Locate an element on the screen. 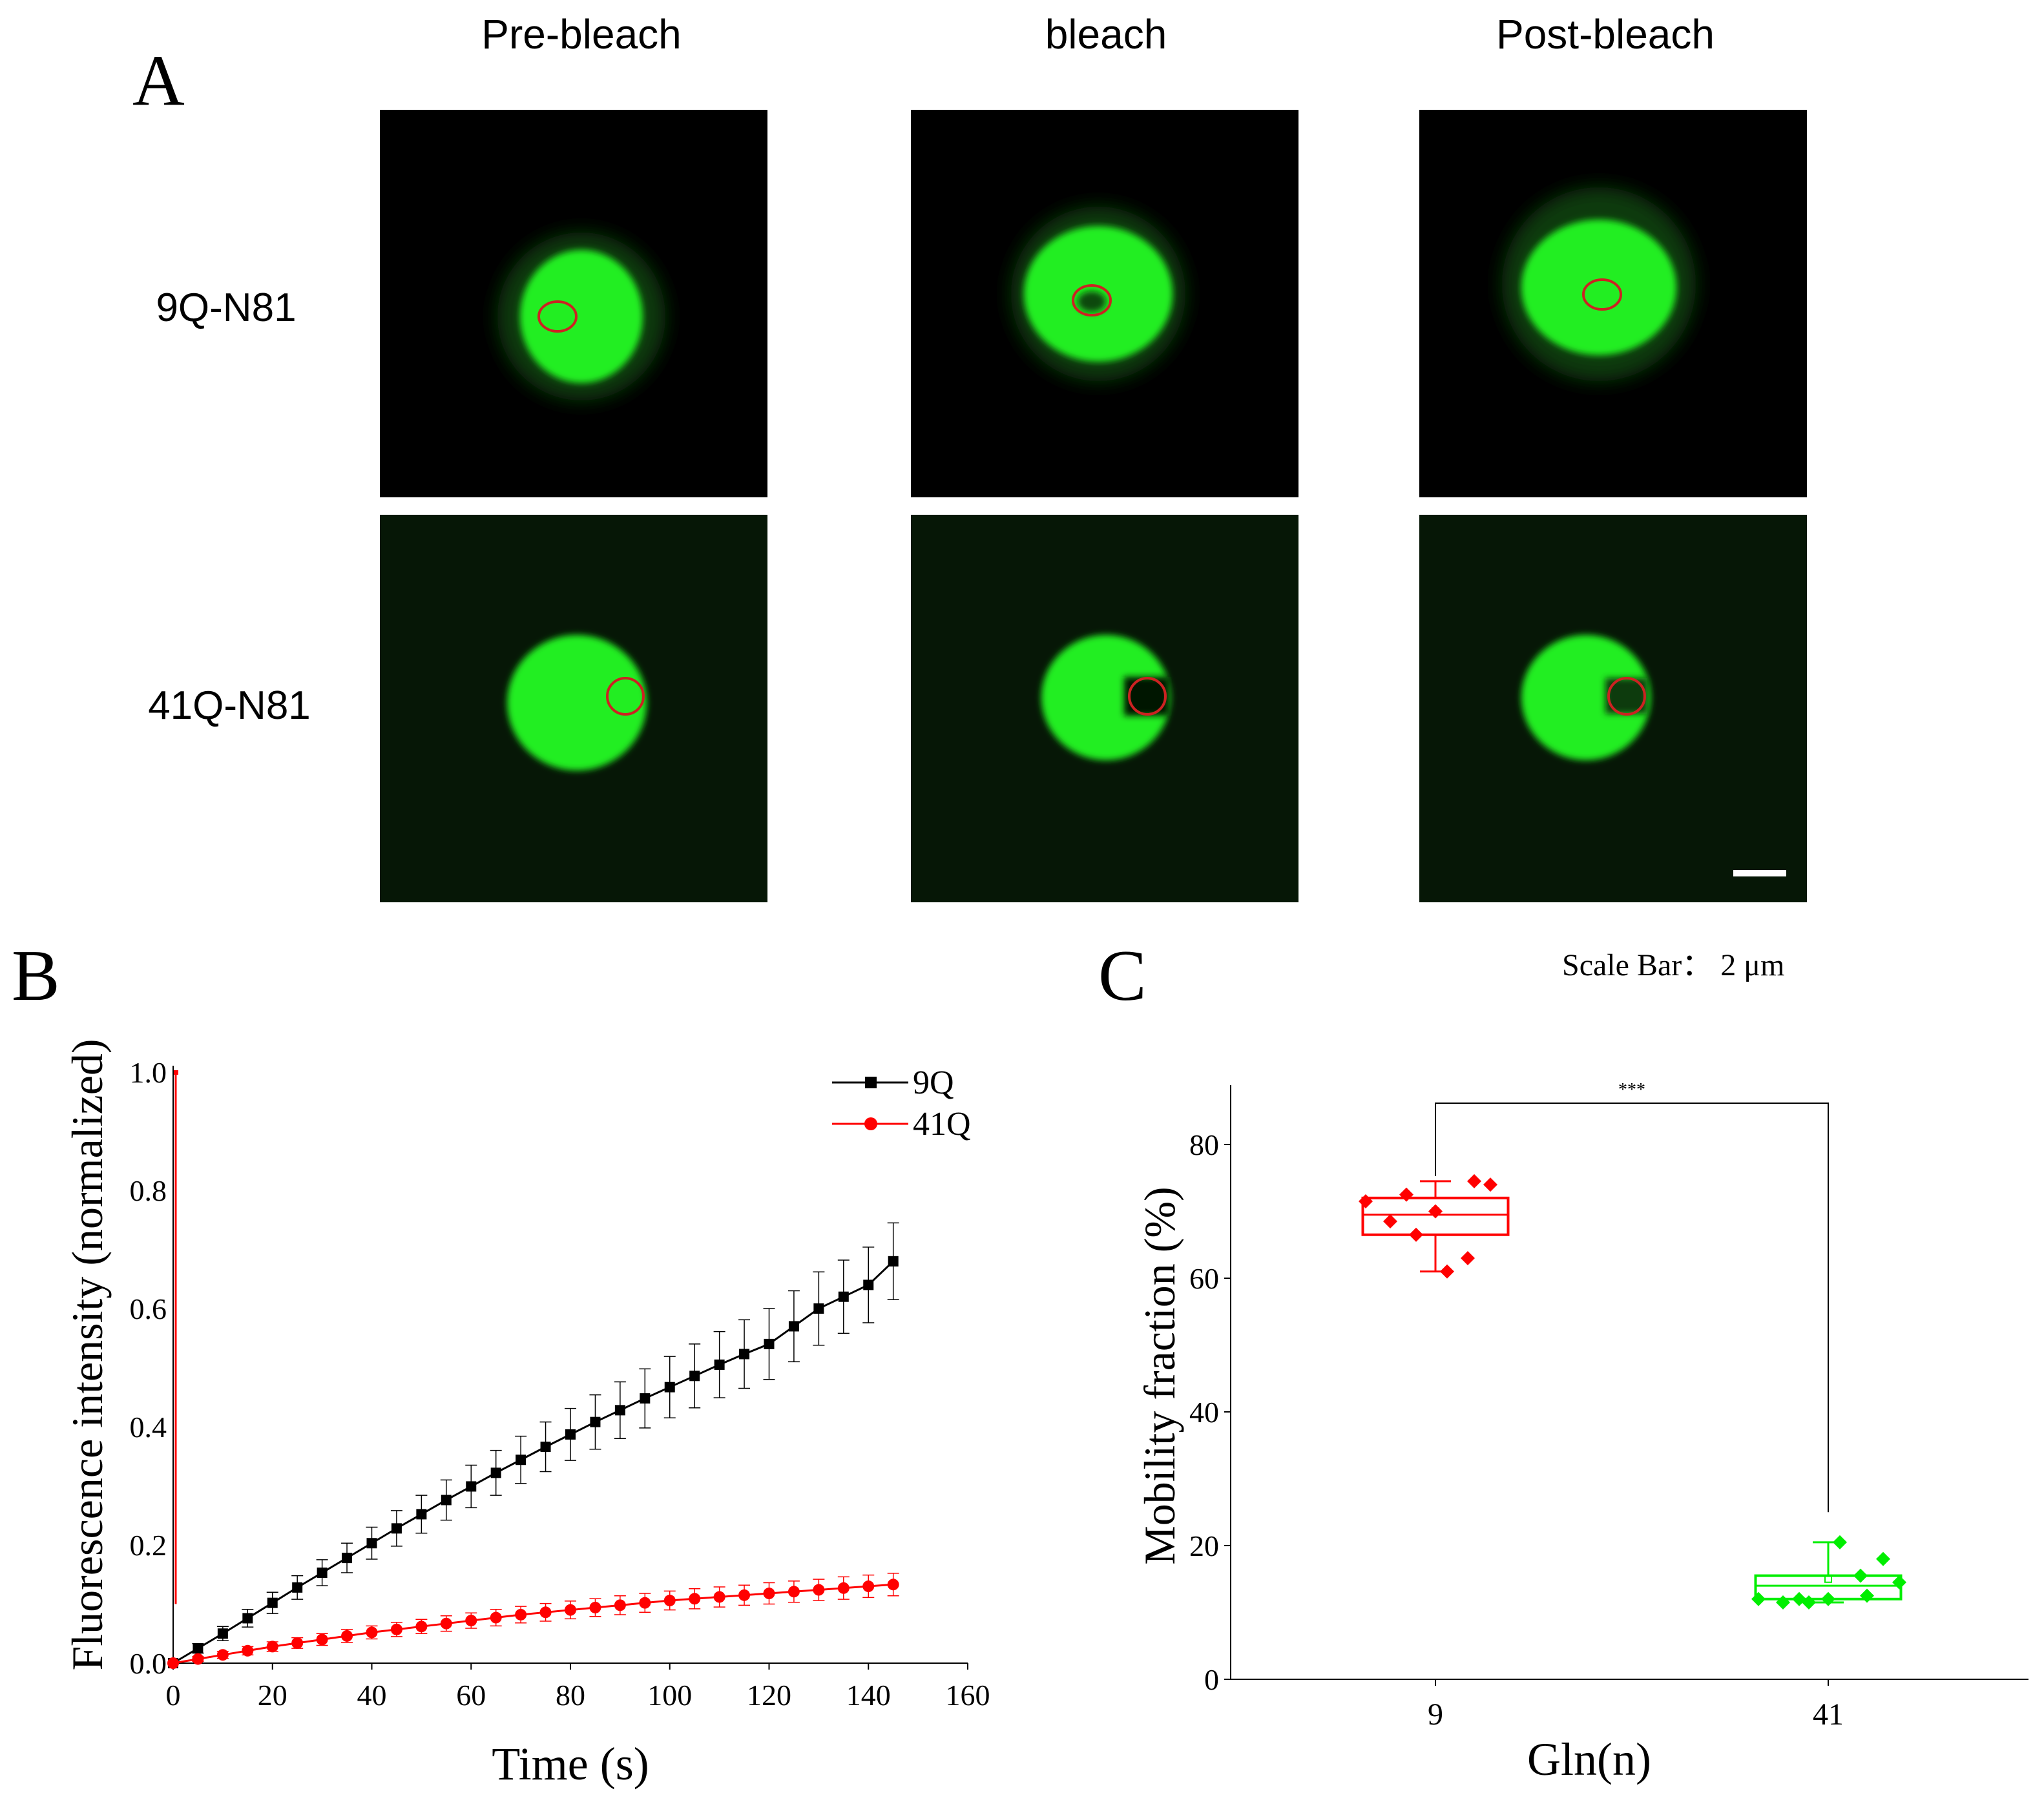 Image resolution: width=2044 pixels, height=1802 pixels. micrograph-9q-post-bleach is located at coordinates (1613, 303).